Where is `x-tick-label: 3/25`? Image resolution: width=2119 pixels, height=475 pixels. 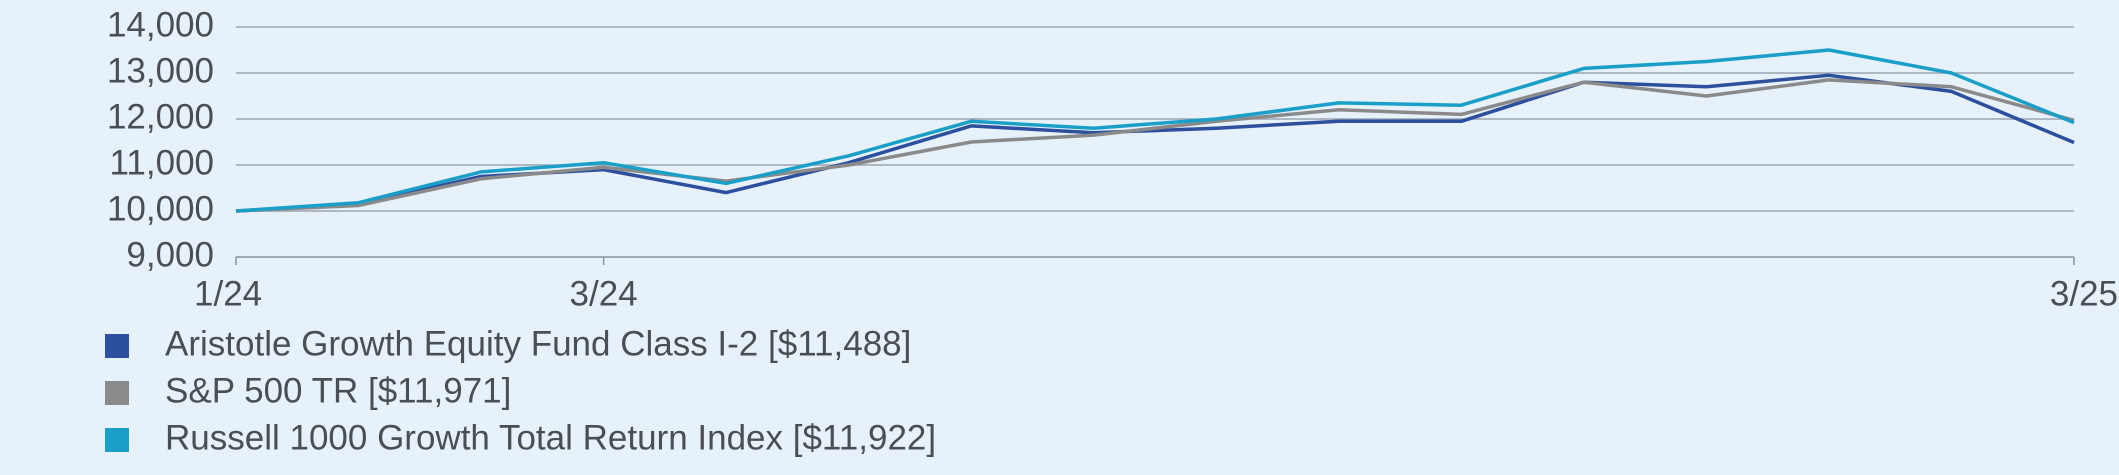
x-tick-label: 3/25 is located at coordinates (2084, 293).